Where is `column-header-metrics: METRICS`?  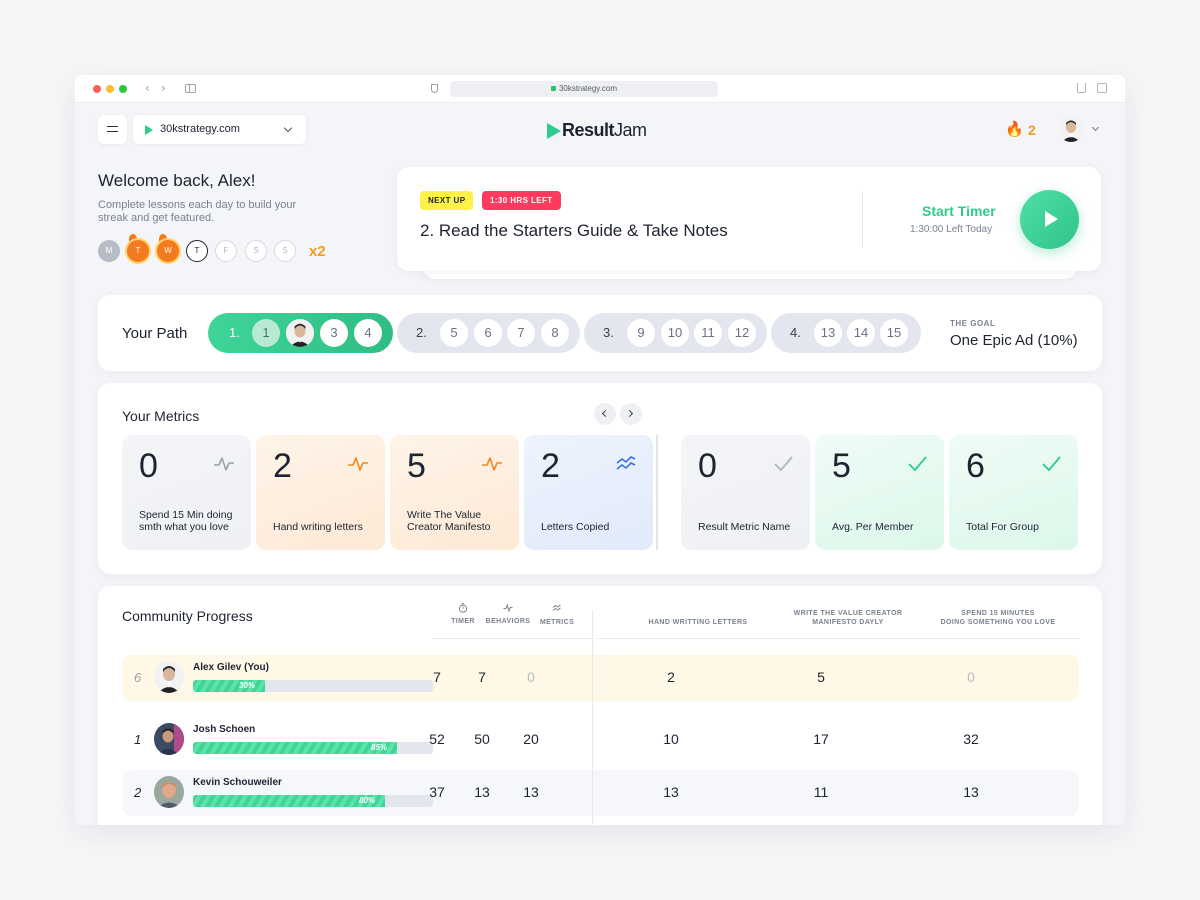 column-header-metrics: METRICS is located at coordinates (557, 622).